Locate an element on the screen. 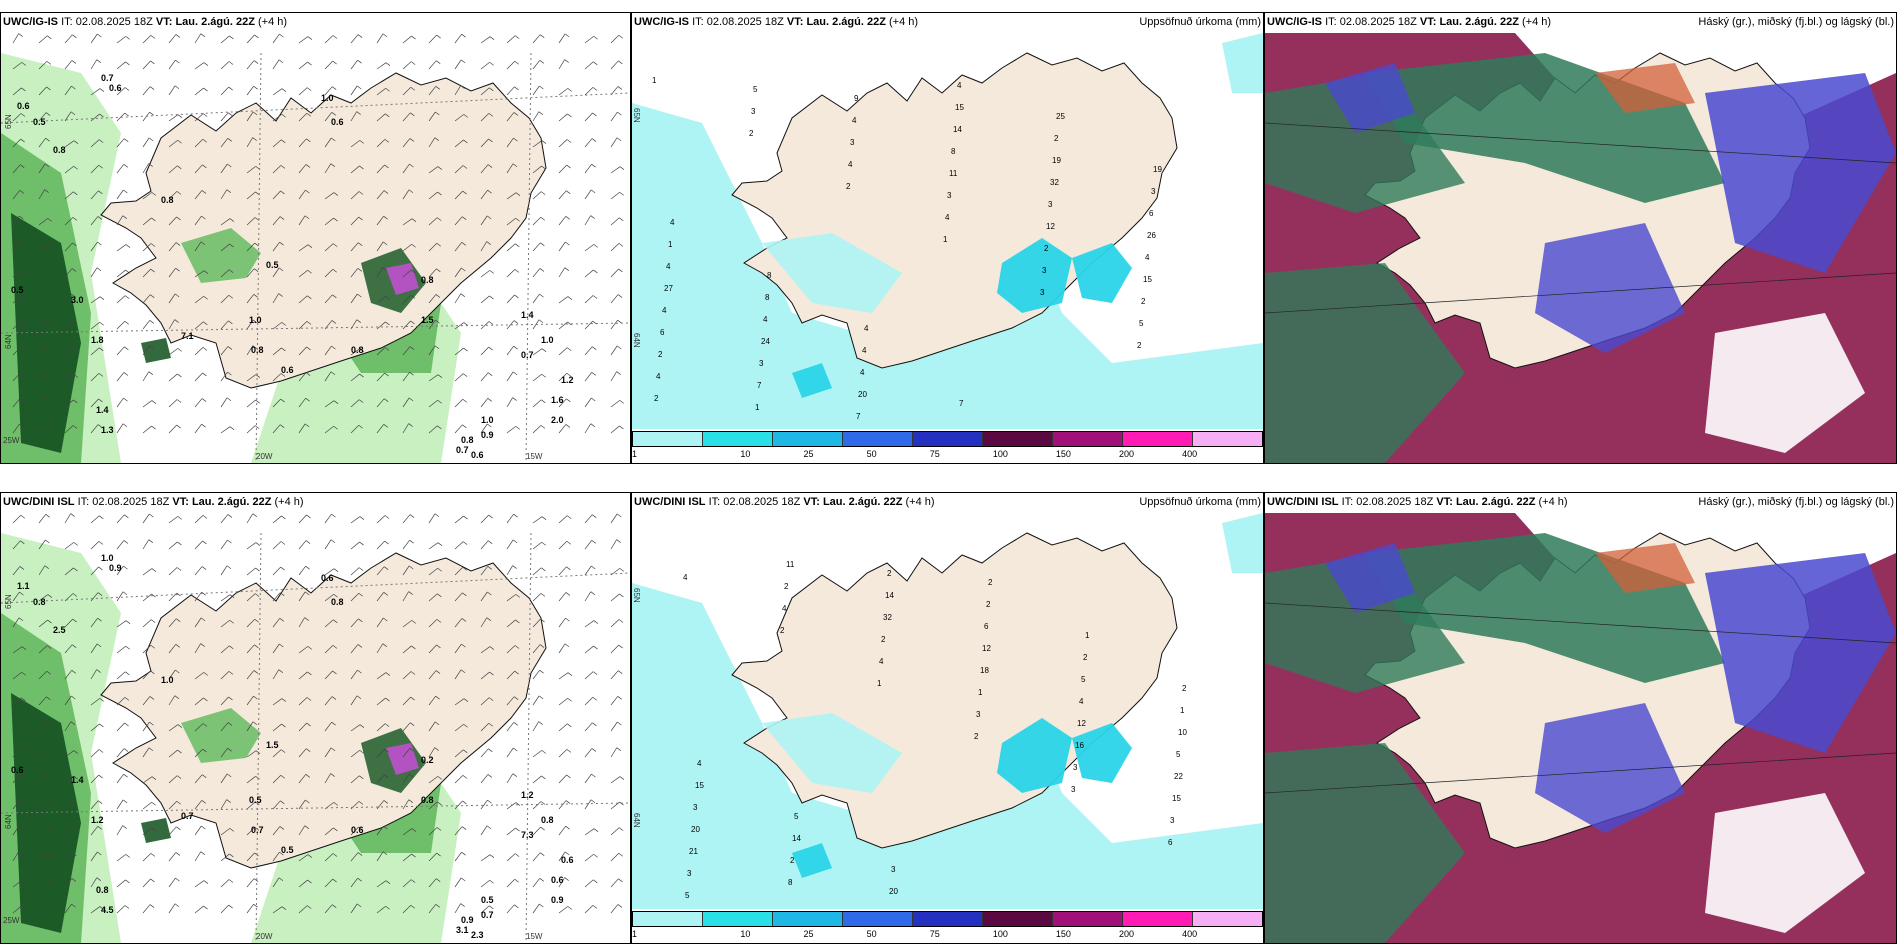 The image size is (1900, 950). wind-speed-label: 2.0 is located at coordinates (557, 420).